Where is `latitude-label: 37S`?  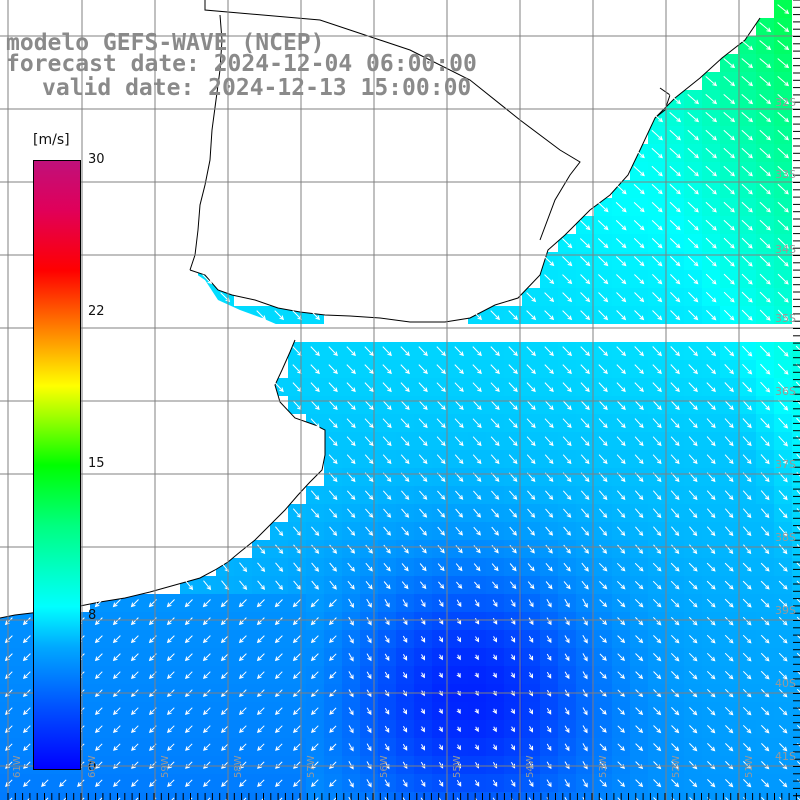 latitude-label: 37S is located at coordinates (785, 464).